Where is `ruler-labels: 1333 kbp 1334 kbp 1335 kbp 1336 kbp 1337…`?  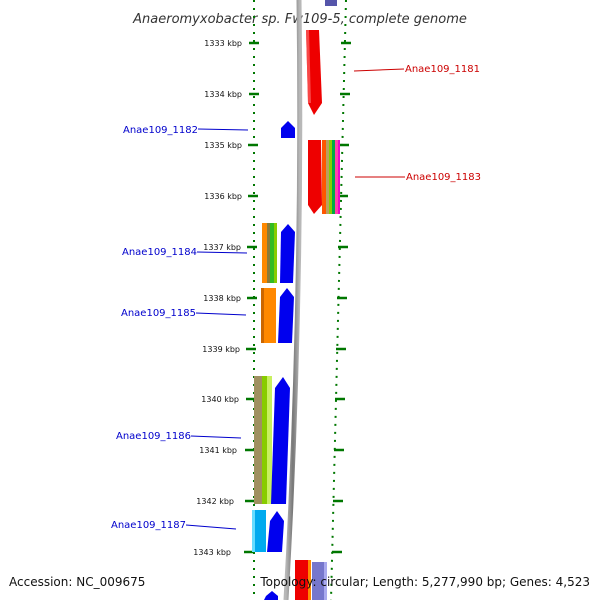 ruler-labels: 1333 kbp 1334 kbp 1335 kbp 1336 kbp 1337… is located at coordinates (217, 298).